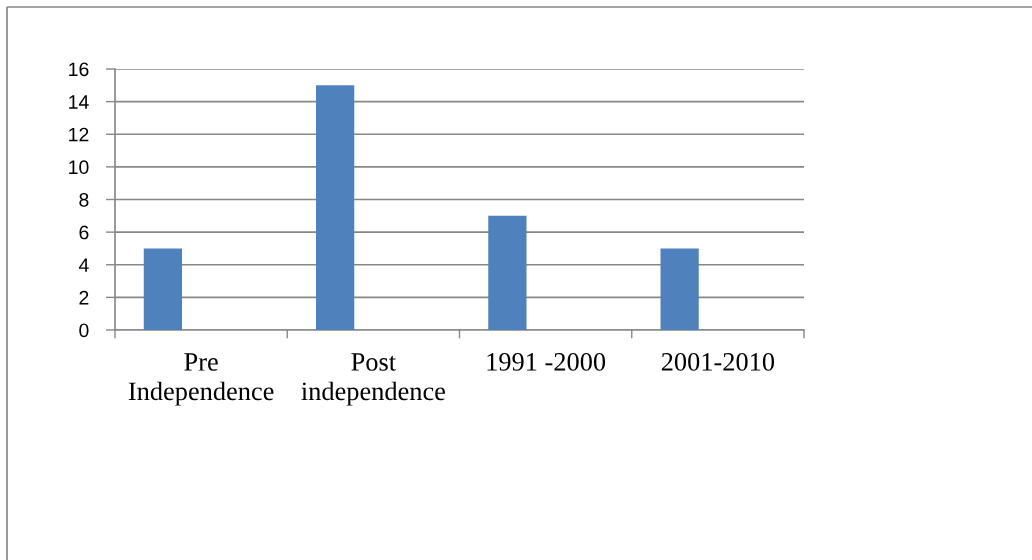 The width and height of the screenshot is (1032, 560). Describe the element at coordinates (79, 69) in the screenshot. I see `y-tick-label: 16` at that location.